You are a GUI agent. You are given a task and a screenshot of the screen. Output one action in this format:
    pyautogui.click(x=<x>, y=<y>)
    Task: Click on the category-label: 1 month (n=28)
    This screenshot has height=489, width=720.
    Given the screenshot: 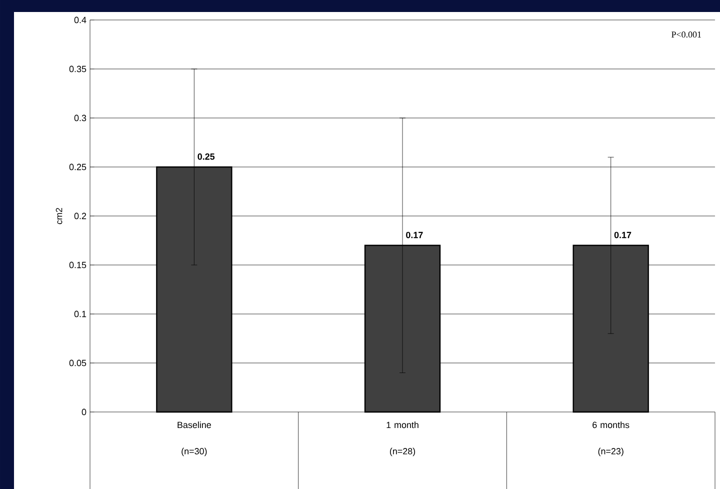 What is the action you would take?
    pyautogui.click(x=402, y=439)
    